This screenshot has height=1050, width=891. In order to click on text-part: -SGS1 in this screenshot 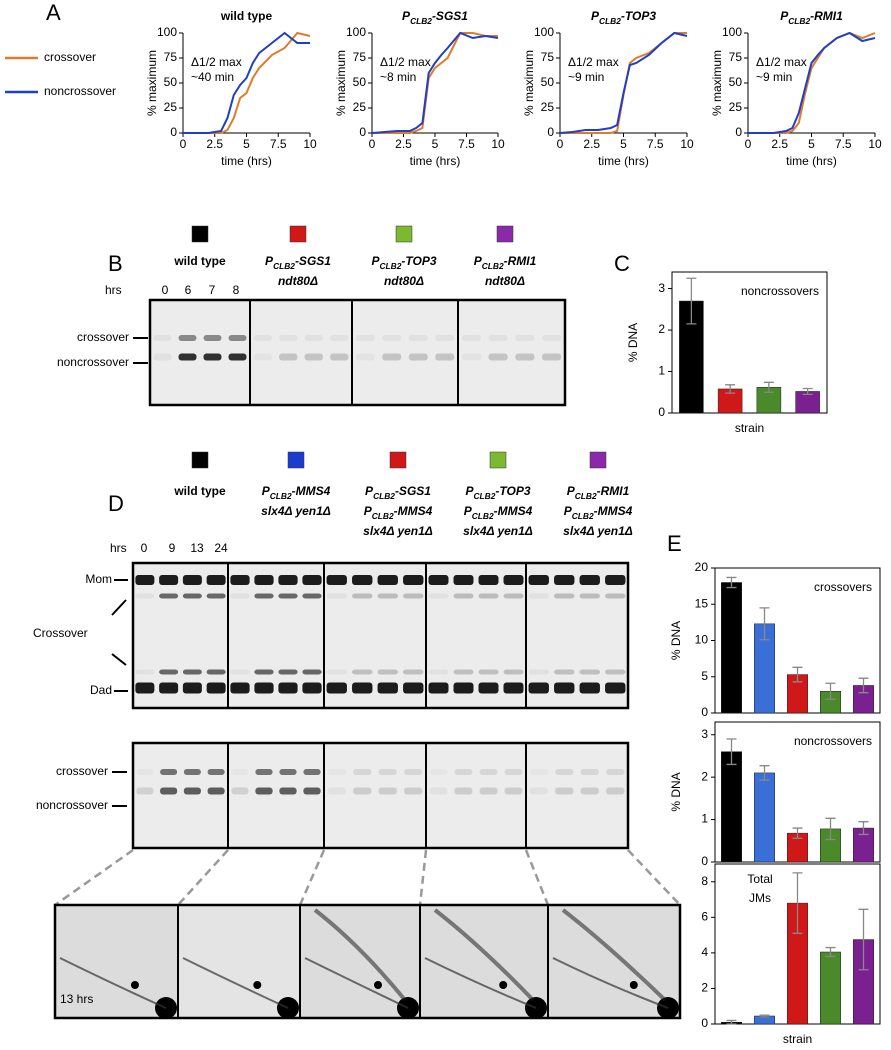, I will do `click(313, 261)`.